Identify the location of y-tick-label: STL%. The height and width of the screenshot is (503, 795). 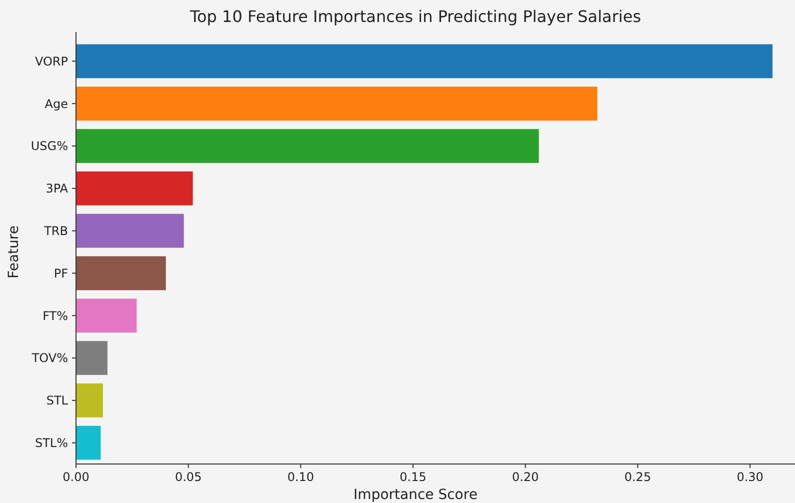
(51, 443).